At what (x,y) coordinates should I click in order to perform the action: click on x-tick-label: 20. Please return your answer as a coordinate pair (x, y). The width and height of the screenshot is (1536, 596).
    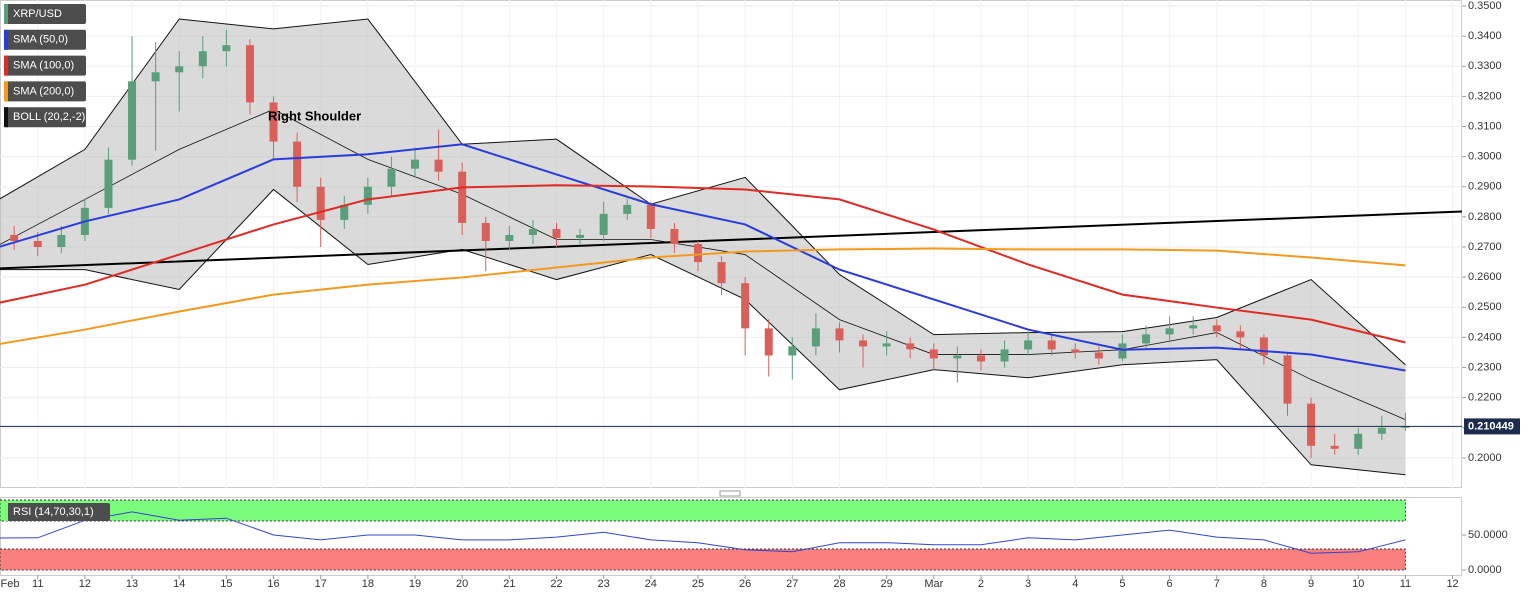
    Looking at the image, I should click on (462, 584).